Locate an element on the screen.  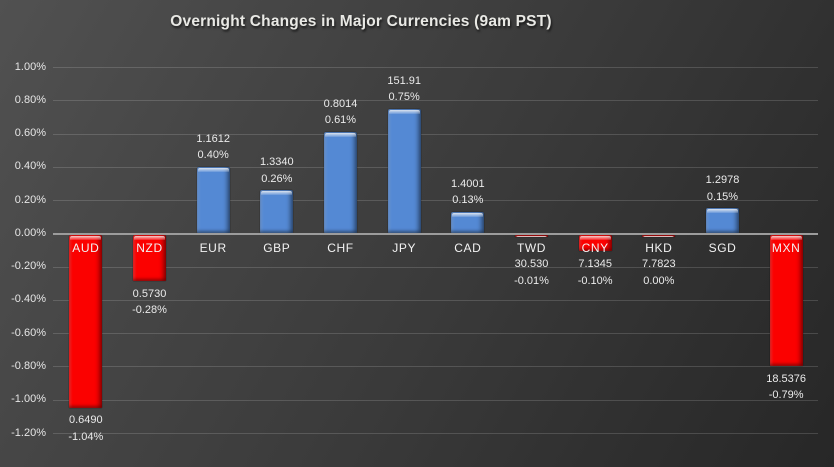
data-label-aud: 0.6490 -1.04% is located at coordinates (86, 428).